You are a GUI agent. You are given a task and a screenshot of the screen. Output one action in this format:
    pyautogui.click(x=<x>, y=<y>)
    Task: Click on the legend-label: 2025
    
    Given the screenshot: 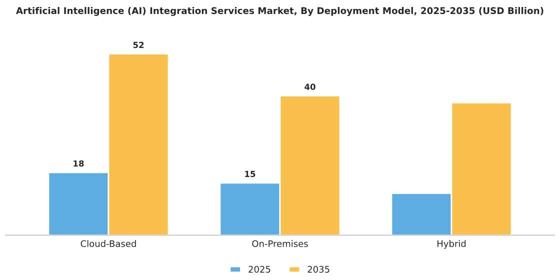 What is the action you would take?
    pyautogui.click(x=259, y=269)
    